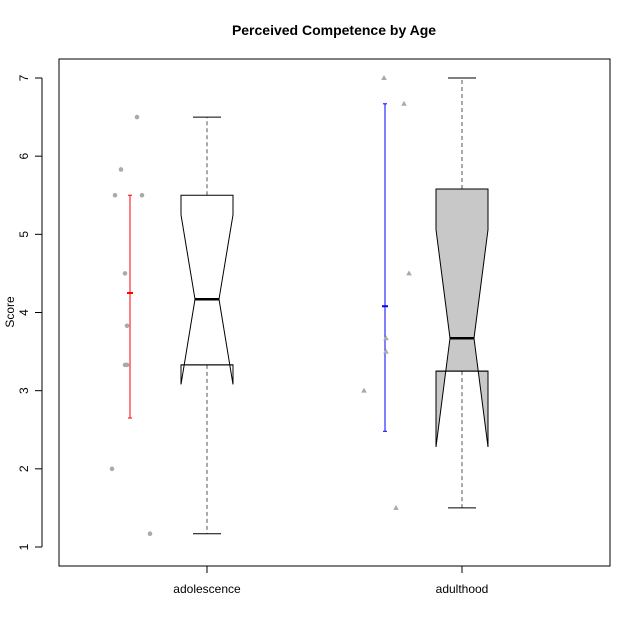 The height and width of the screenshot is (640, 640). Describe the element at coordinates (207, 589) in the screenshot. I see `x-tick-label: adolescence` at that location.